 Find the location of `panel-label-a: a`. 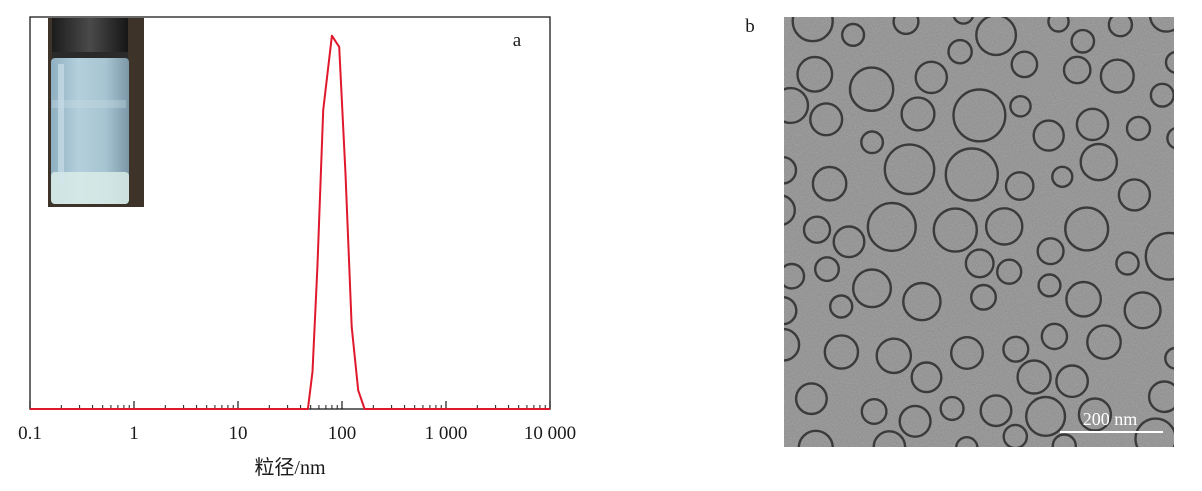

panel-label-a: a is located at coordinates (517, 40).